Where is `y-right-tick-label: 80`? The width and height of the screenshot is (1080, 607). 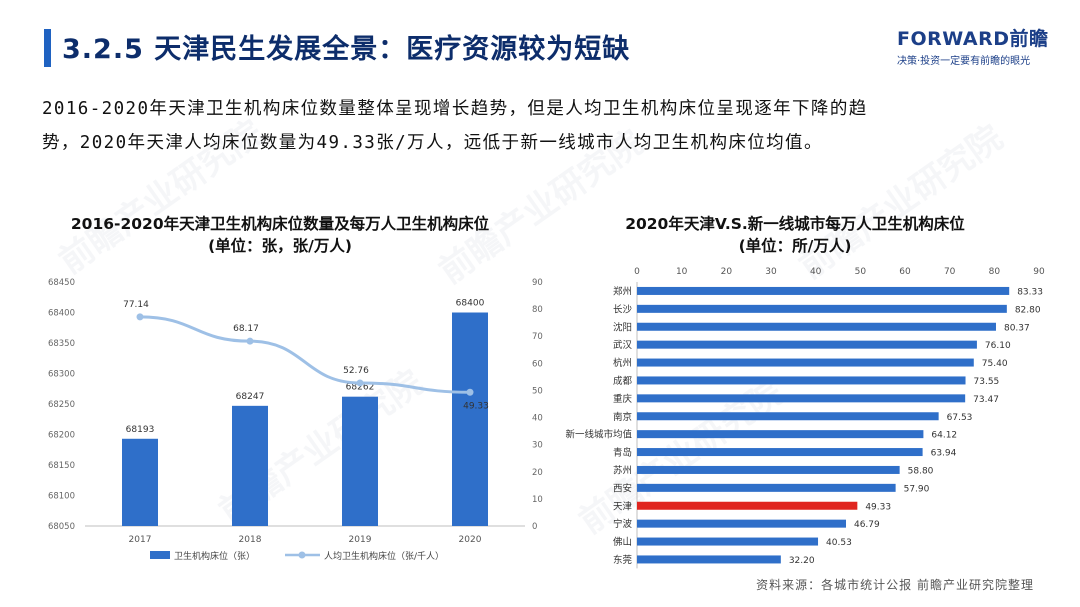
y-right-tick-label: 80 is located at coordinates (537, 310).